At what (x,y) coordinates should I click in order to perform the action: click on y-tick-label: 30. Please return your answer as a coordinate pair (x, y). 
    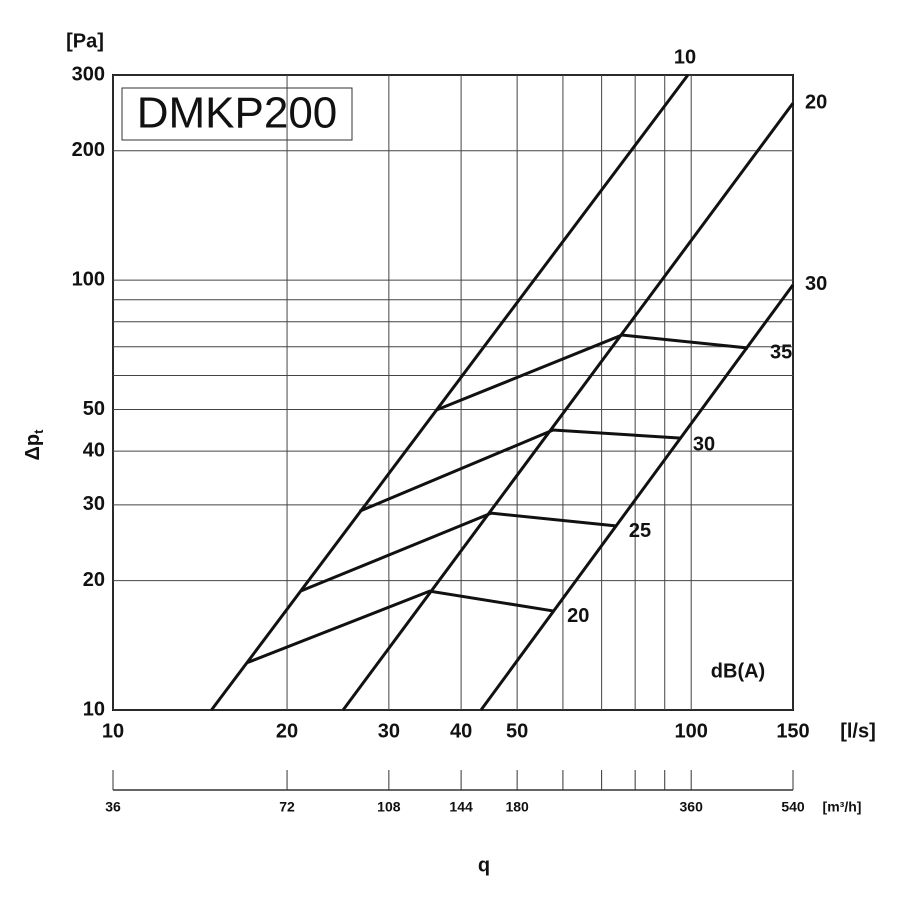
    Looking at the image, I should click on (94, 504).